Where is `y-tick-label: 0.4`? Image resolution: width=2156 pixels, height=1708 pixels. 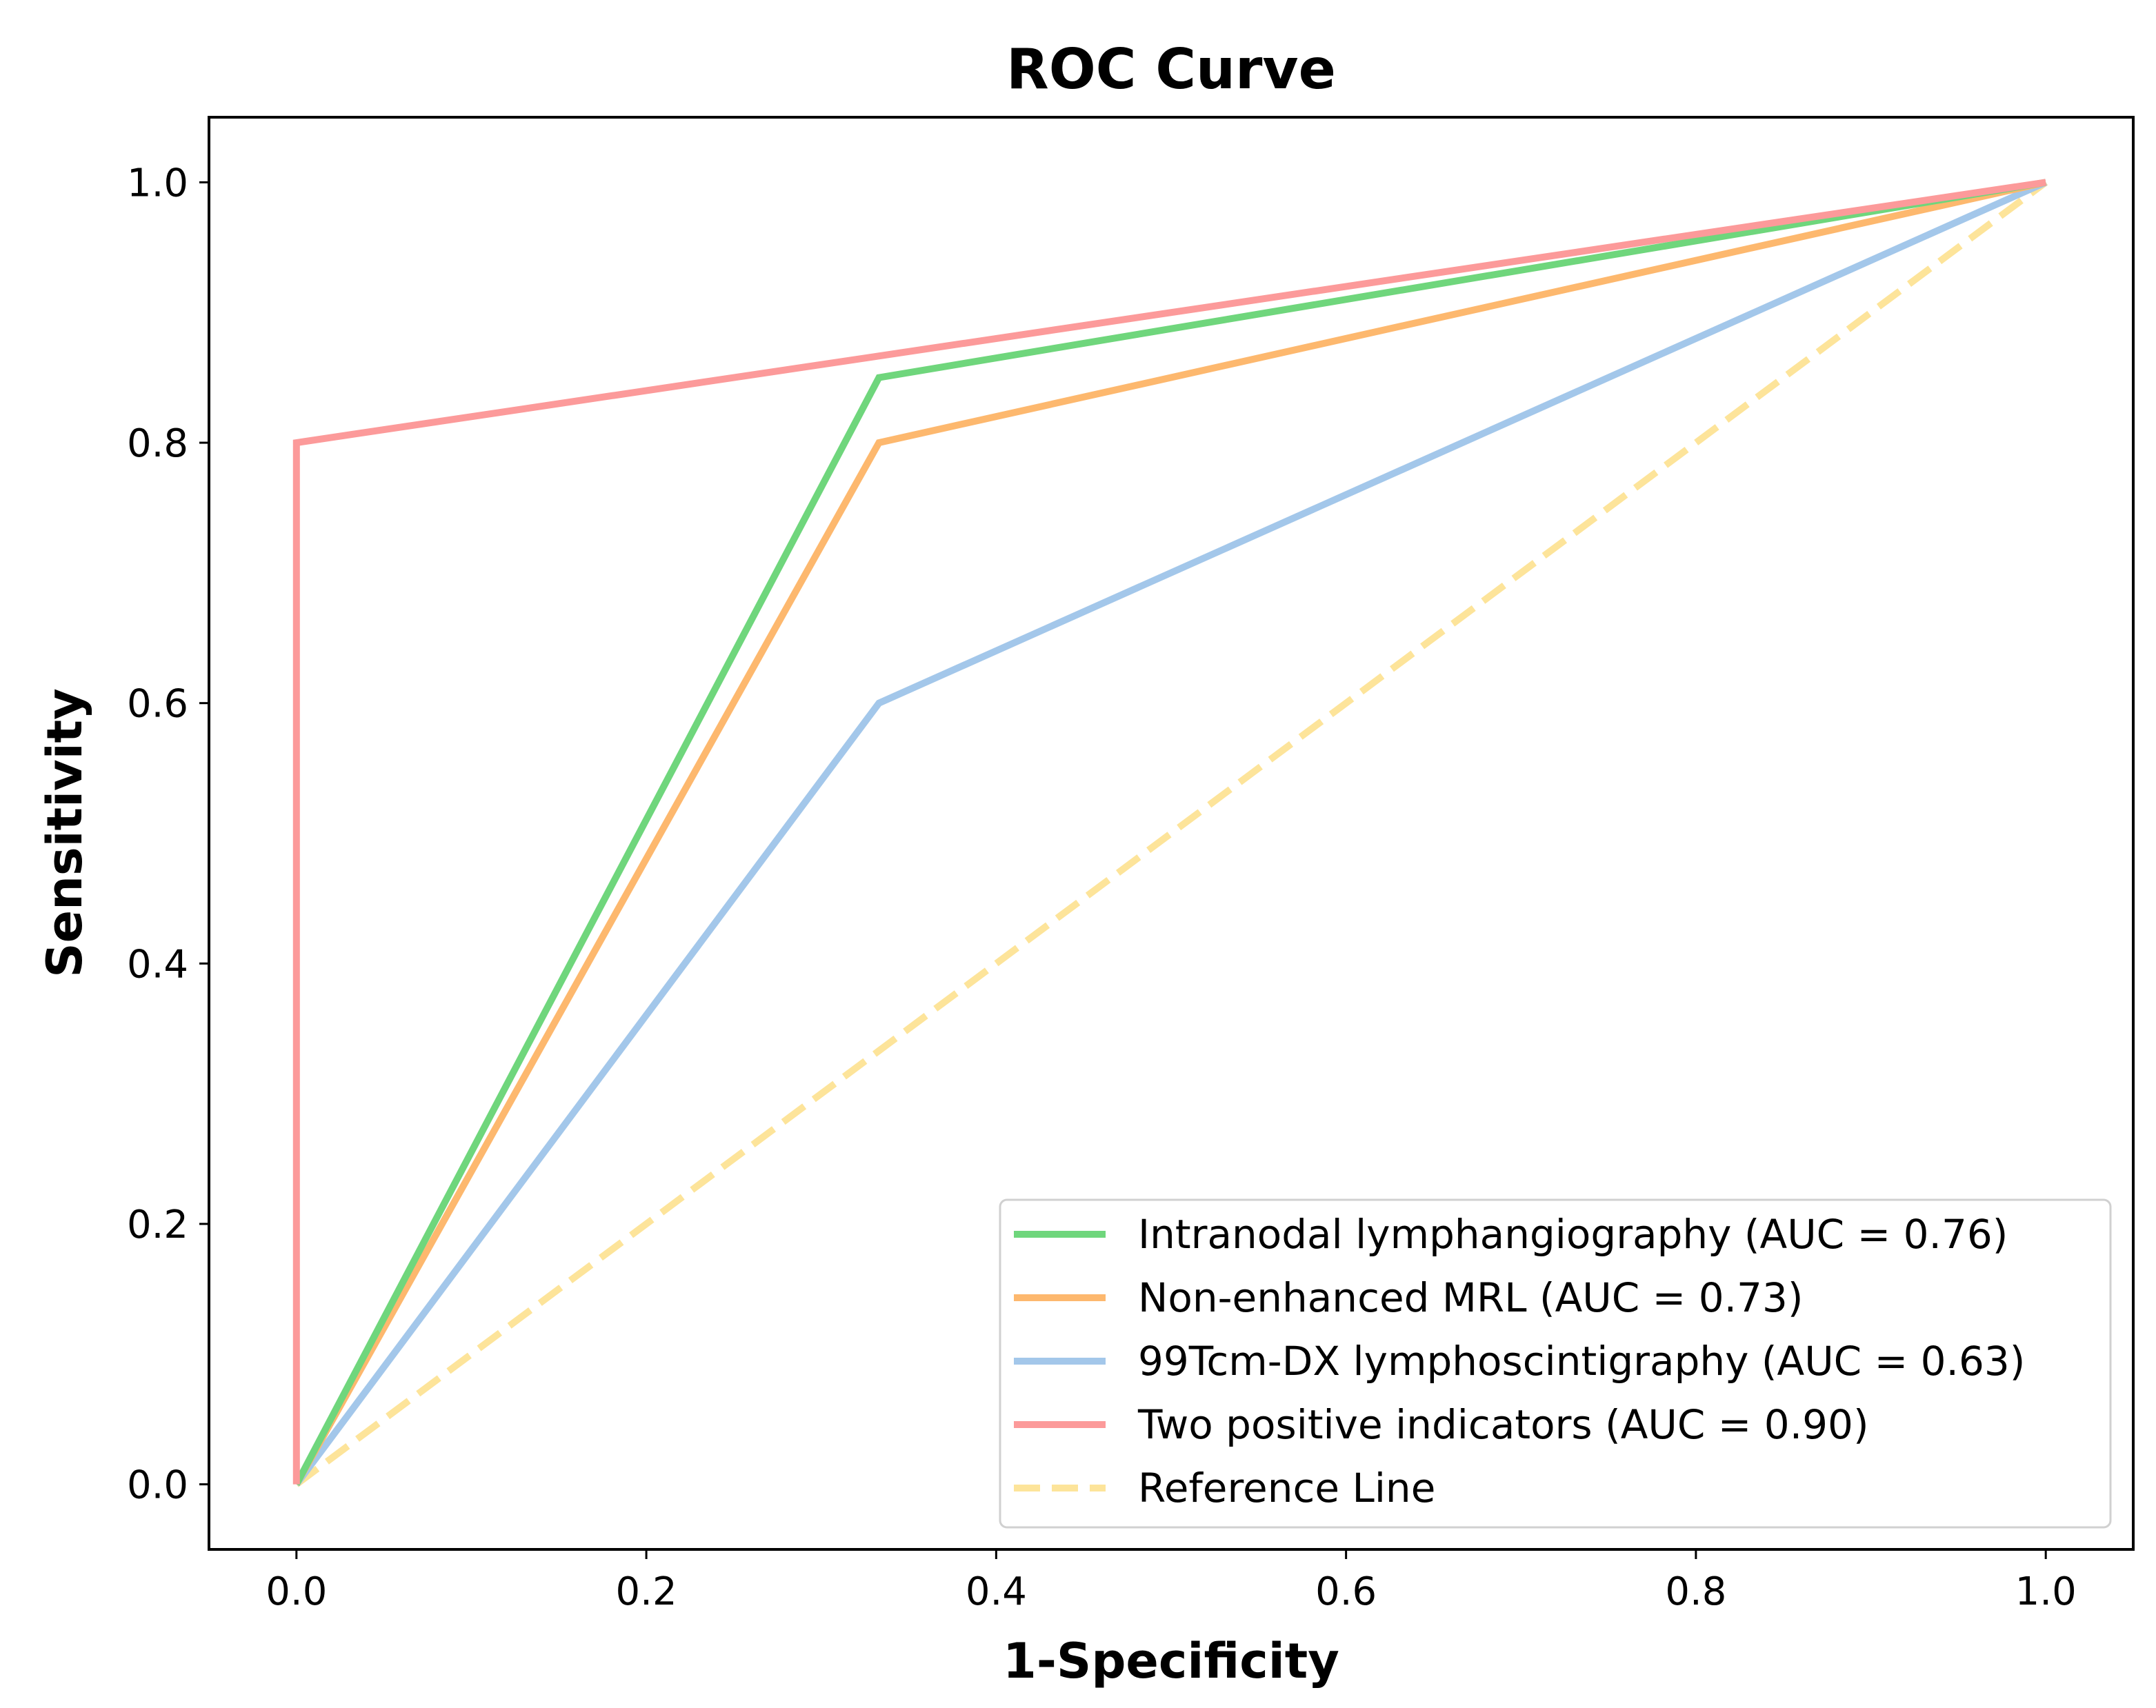
y-tick-label: 0.4 is located at coordinates (157, 964).